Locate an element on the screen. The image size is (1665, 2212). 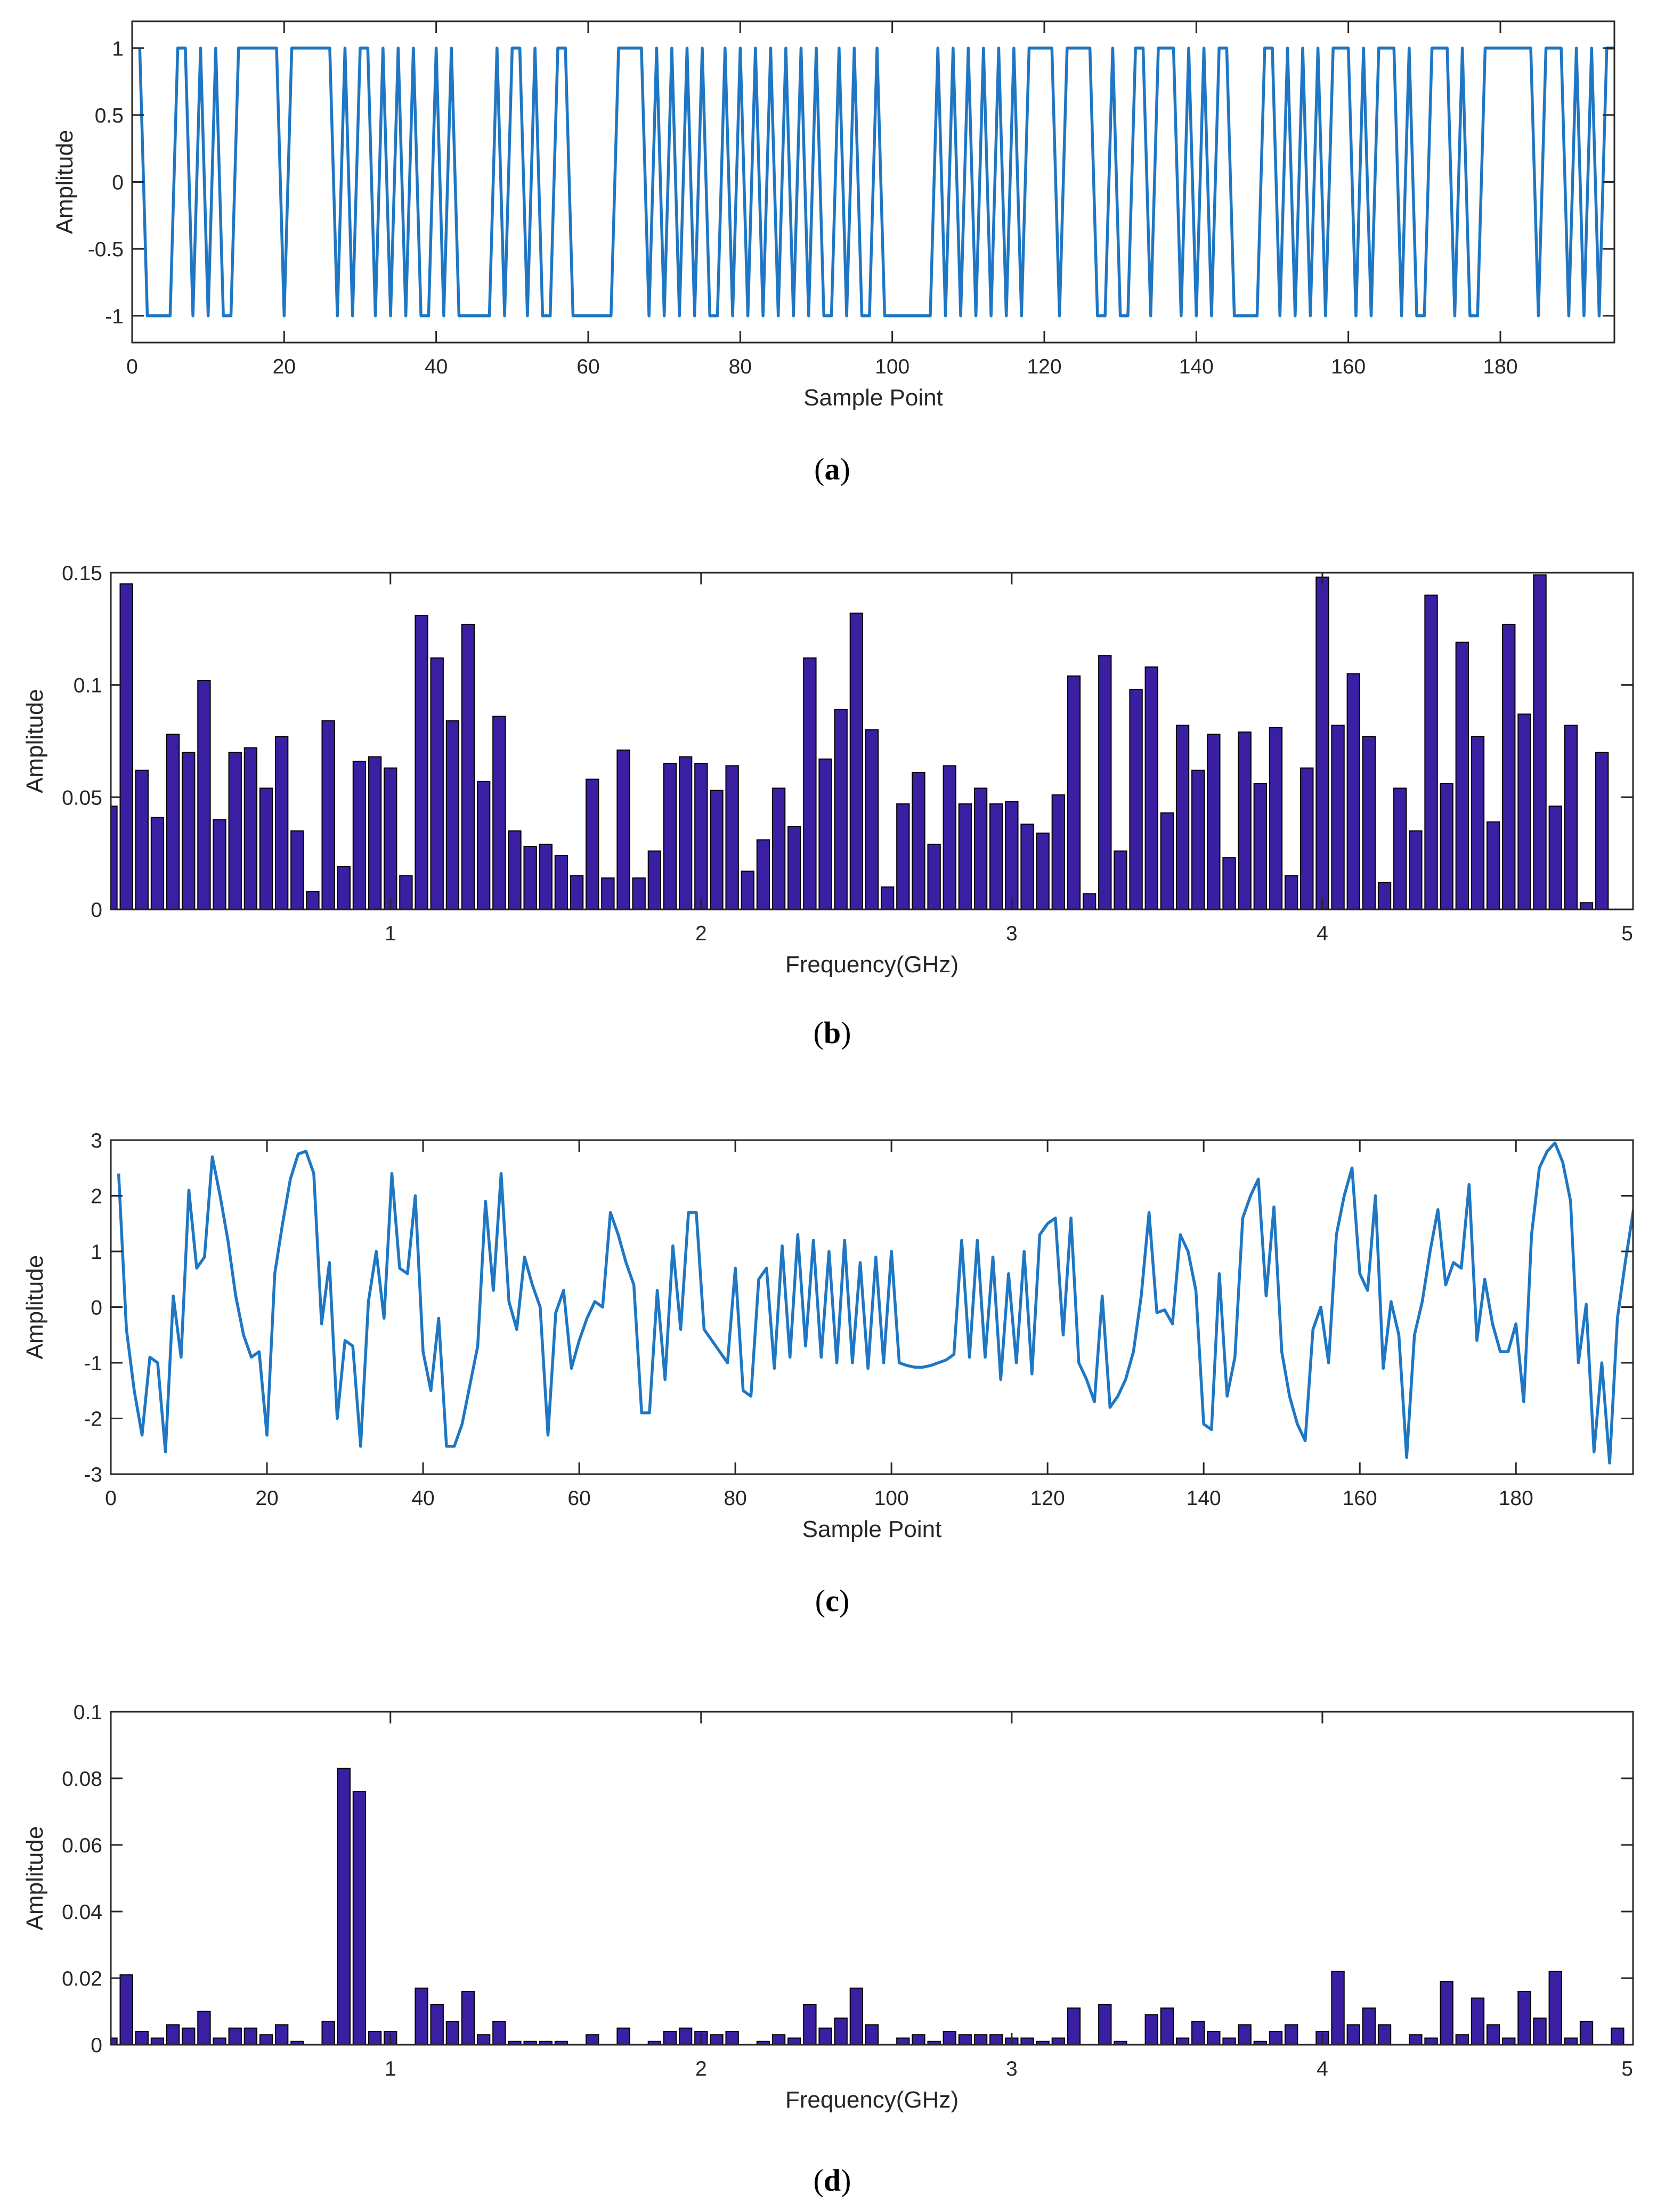
x-tick-label: 100 is located at coordinates (892, 1498).